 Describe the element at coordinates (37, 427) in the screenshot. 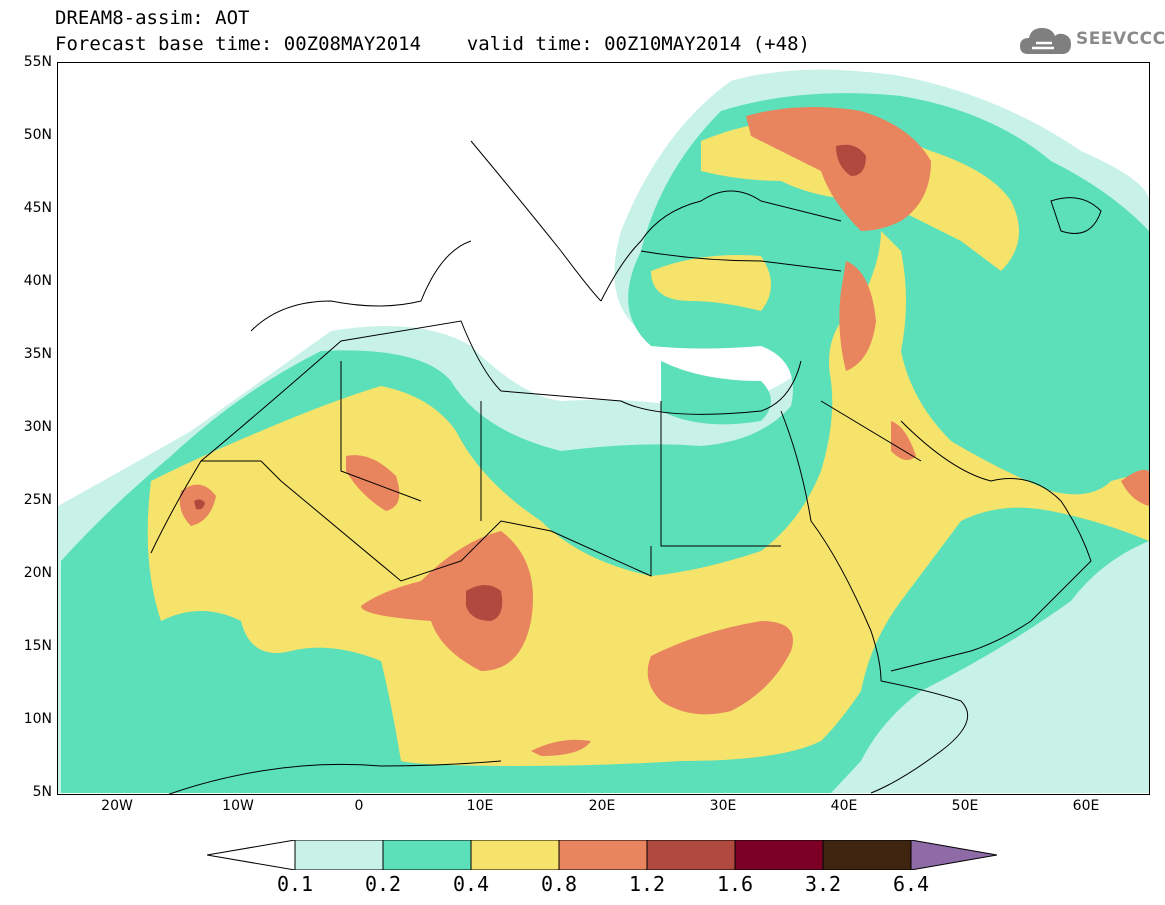

I see `lat-label: 30N` at that location.